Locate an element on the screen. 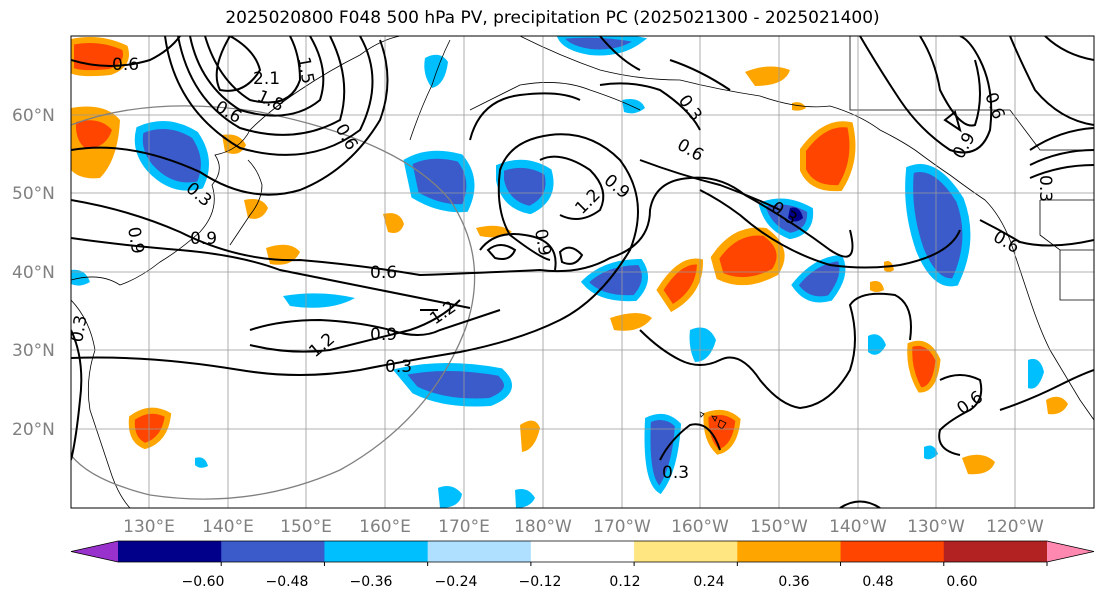 This screenshot has height=601, width=1105. lon-label: 140°E is located at coordinates (228, 527).